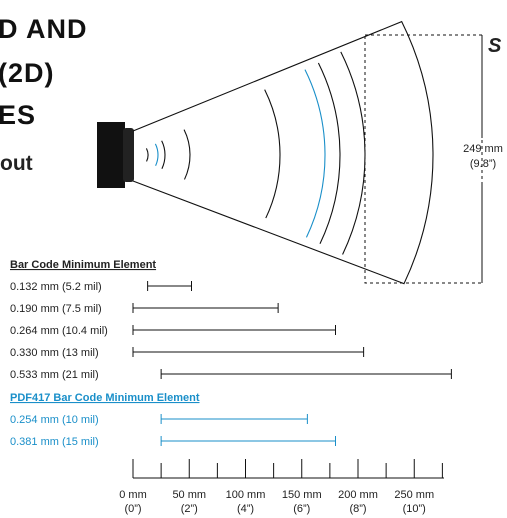  Describe the element at coordinates (16, 163) in the screenshot. I see `heading-sub: out` at that location.